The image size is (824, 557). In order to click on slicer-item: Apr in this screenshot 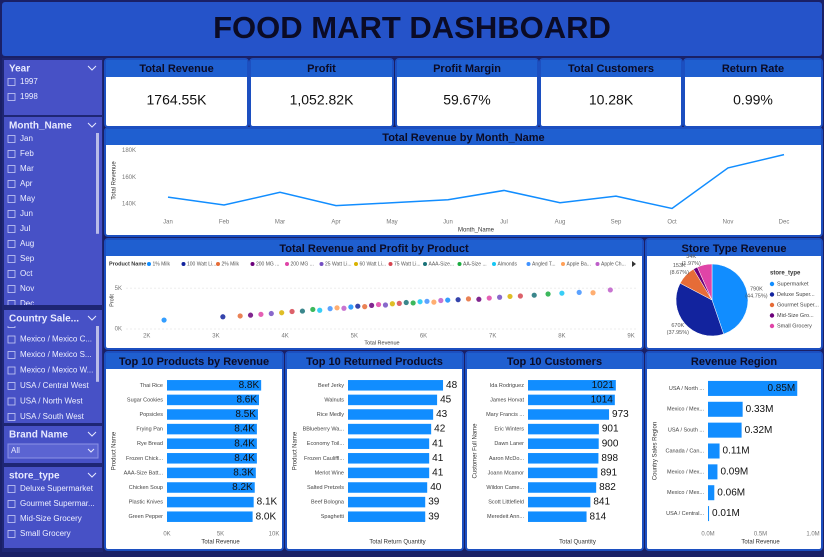, I will do `click(26, 183)`.